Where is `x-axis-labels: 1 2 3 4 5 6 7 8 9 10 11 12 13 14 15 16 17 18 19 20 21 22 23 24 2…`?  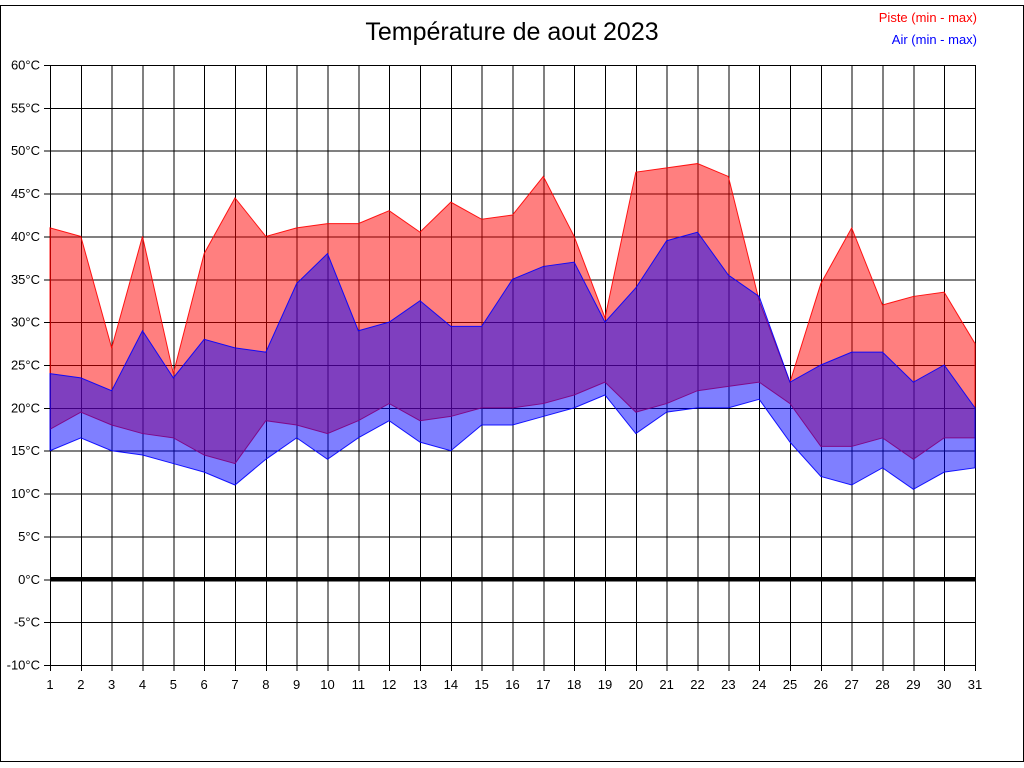
x-axis-labels: 1 2 3 4 5 6 7 8 9 10 11 12 13 14 15 16 17 18 19 20 21 22 23 24 2… is located at coordinates (514, 684).